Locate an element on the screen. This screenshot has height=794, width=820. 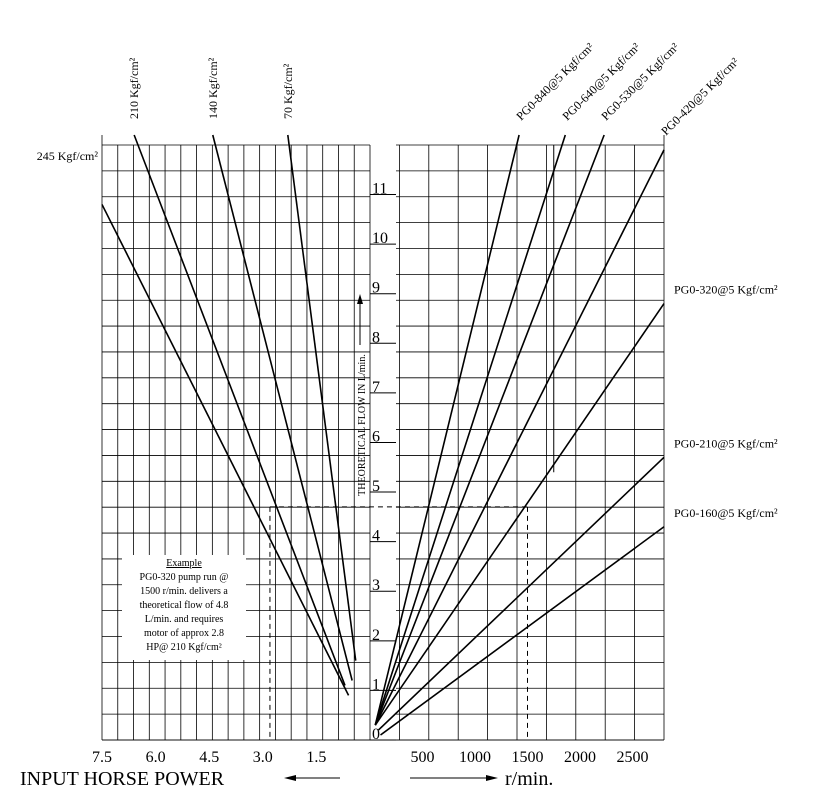
example-line-5: motor of approx 2.8 is located at coordinates (184, 633).